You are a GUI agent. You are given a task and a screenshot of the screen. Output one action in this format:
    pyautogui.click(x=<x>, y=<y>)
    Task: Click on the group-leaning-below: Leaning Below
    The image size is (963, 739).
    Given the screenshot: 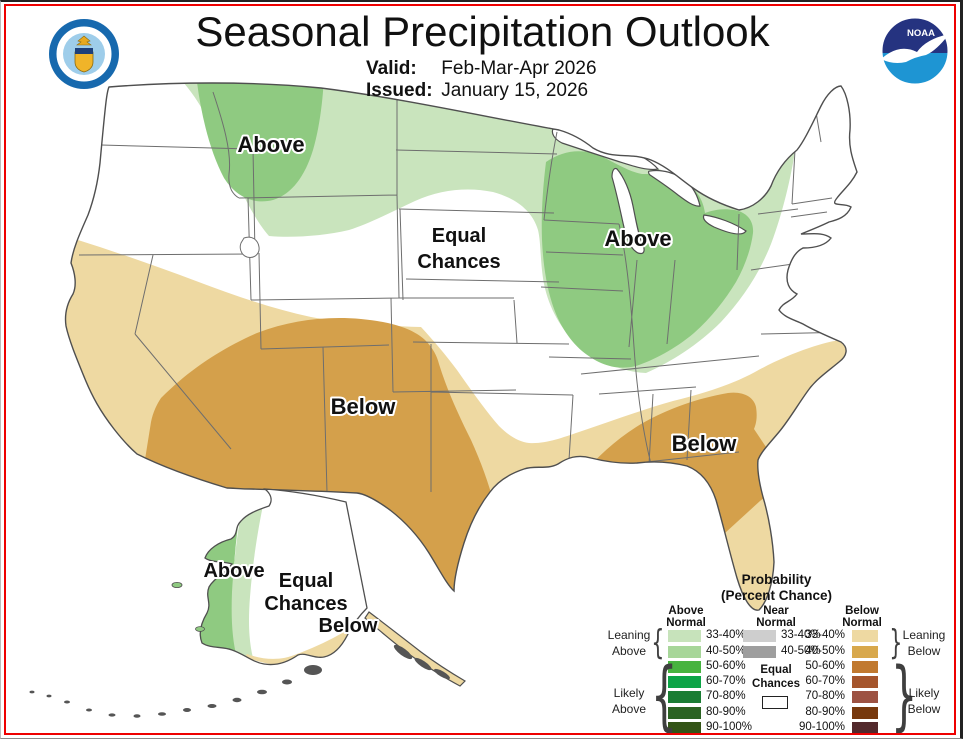 What is the action you would take?
    pyautogui.click(x=924, y=643)
    